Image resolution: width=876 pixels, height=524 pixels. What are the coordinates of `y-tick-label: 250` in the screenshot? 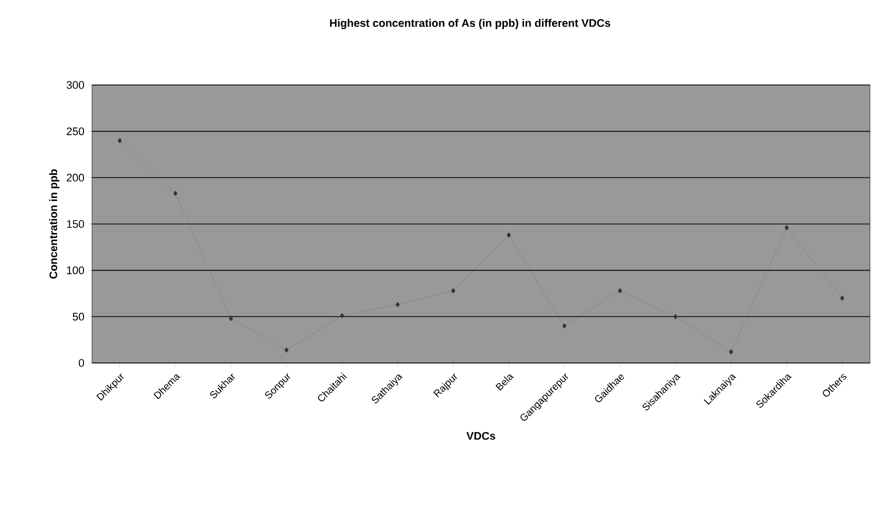 It's located at (75, 131).